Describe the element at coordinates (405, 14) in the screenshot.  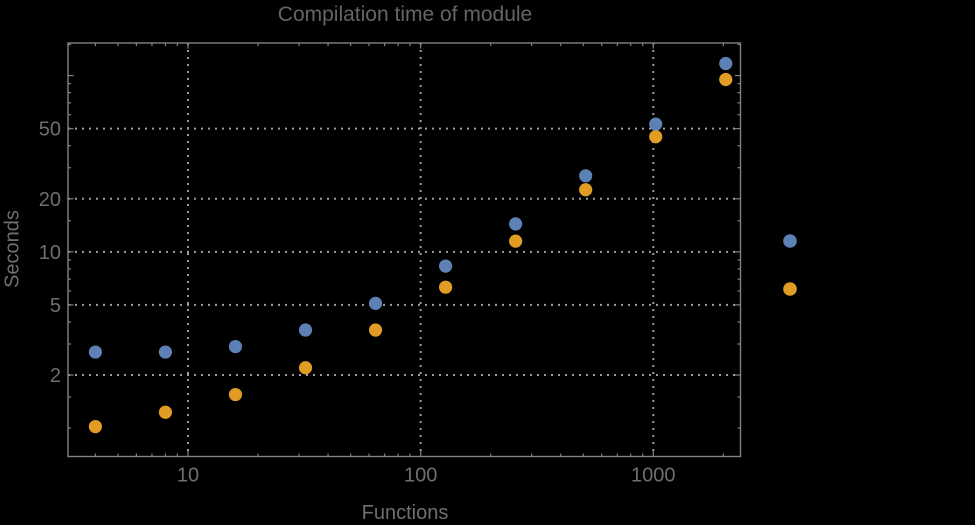
I see `chart-title: Compilation time of module` at that location.